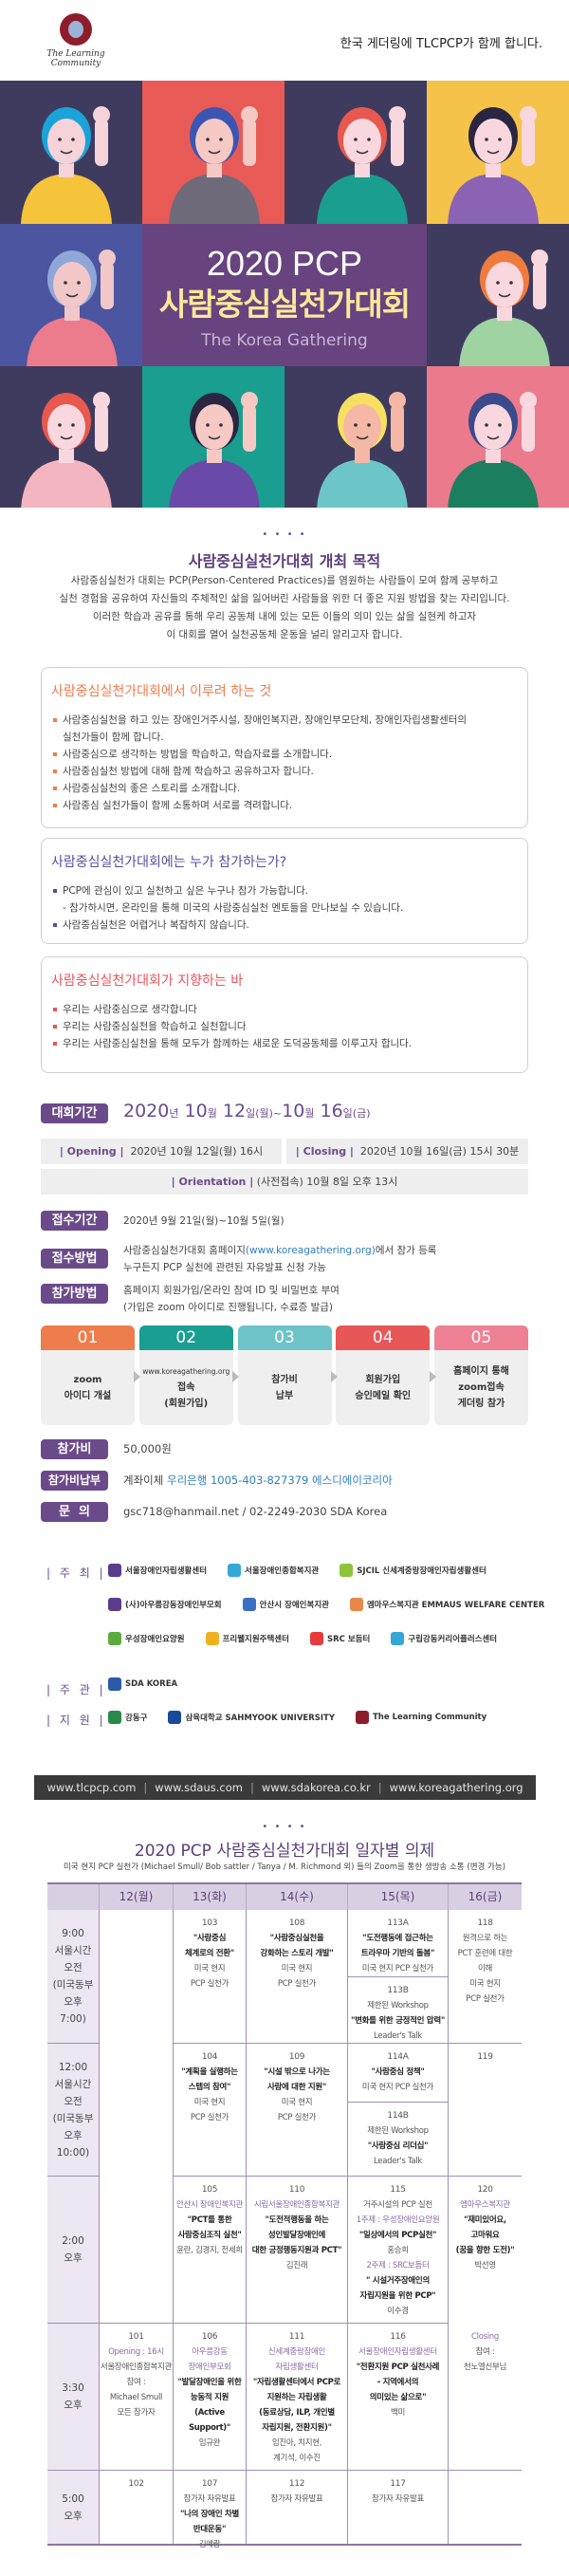  I want to click on session-text: 이해, so click(485, 1969).